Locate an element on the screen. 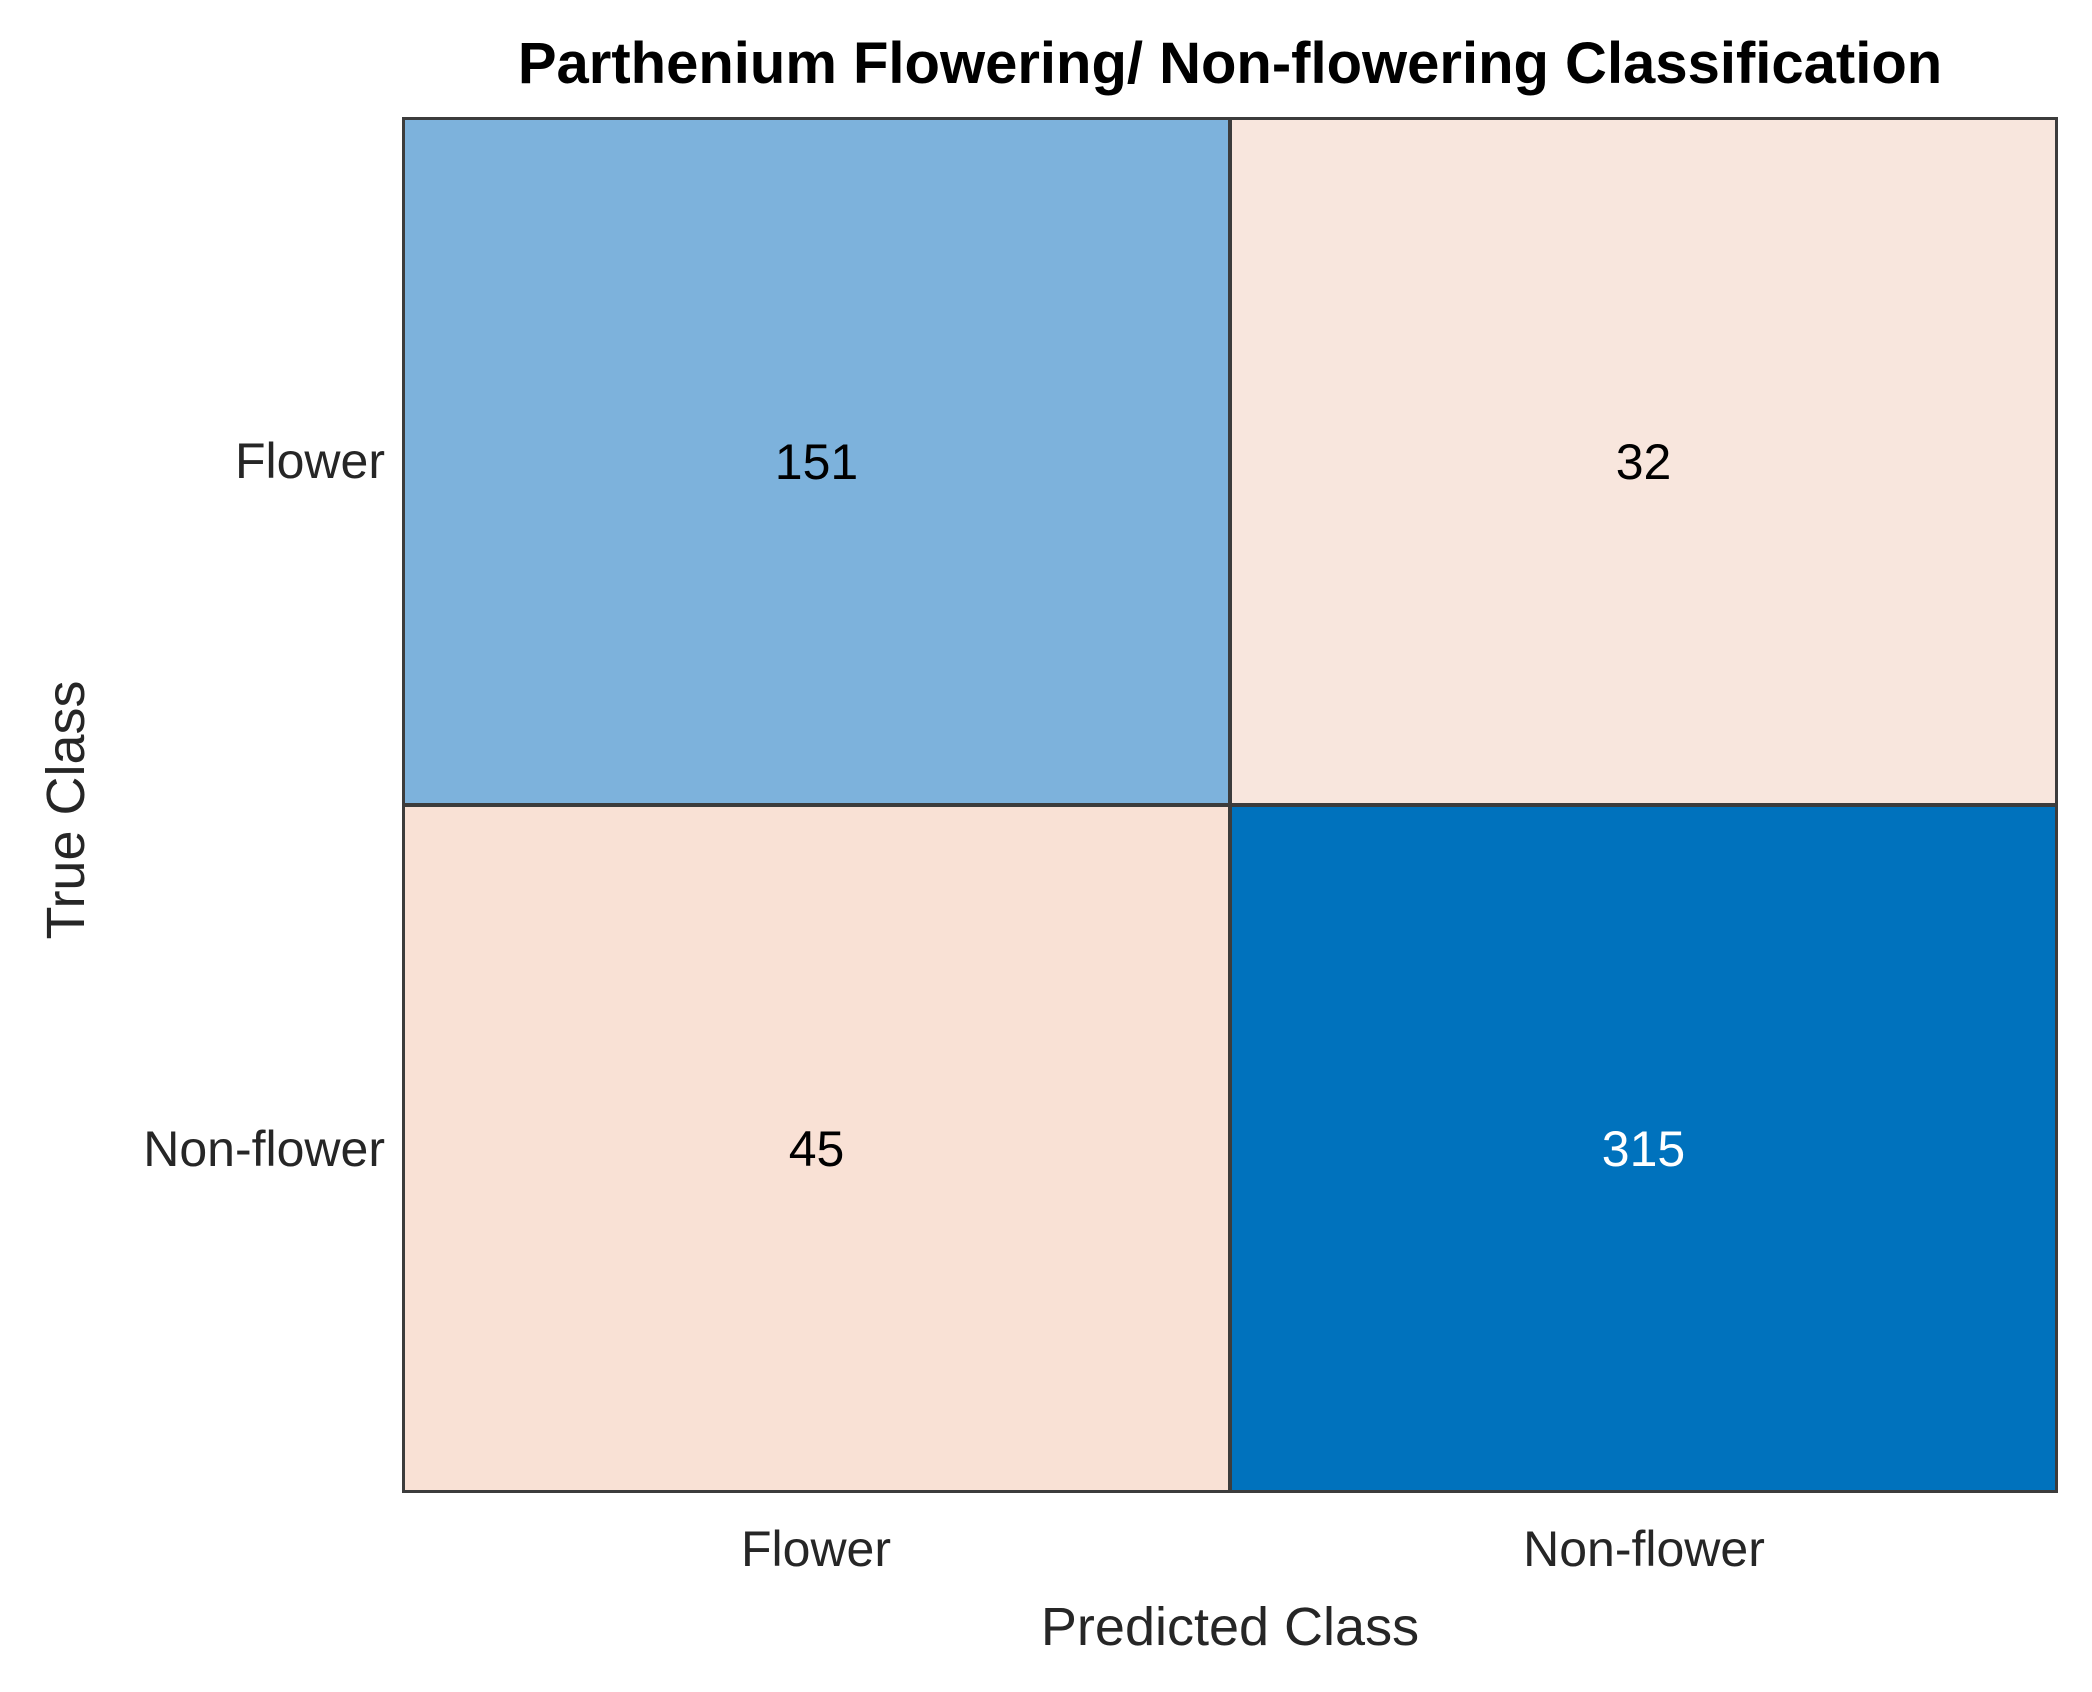 Image resolution: width=2092 pixels, height=1692 pixels. x-tick-non-flower: Non-flower is located at coordinates (1644, 1549).